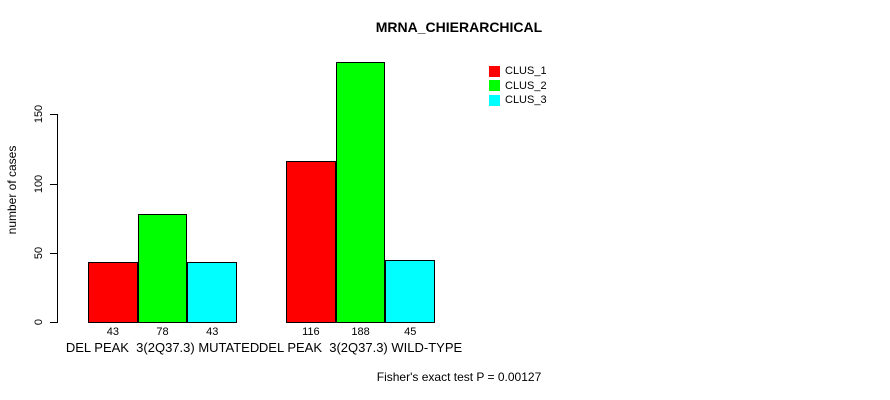 The image size is (890, 400). Describe the element at coordinates (39, 114) in the screenshot. I see `y-axis-tick-label: 150` at that location.